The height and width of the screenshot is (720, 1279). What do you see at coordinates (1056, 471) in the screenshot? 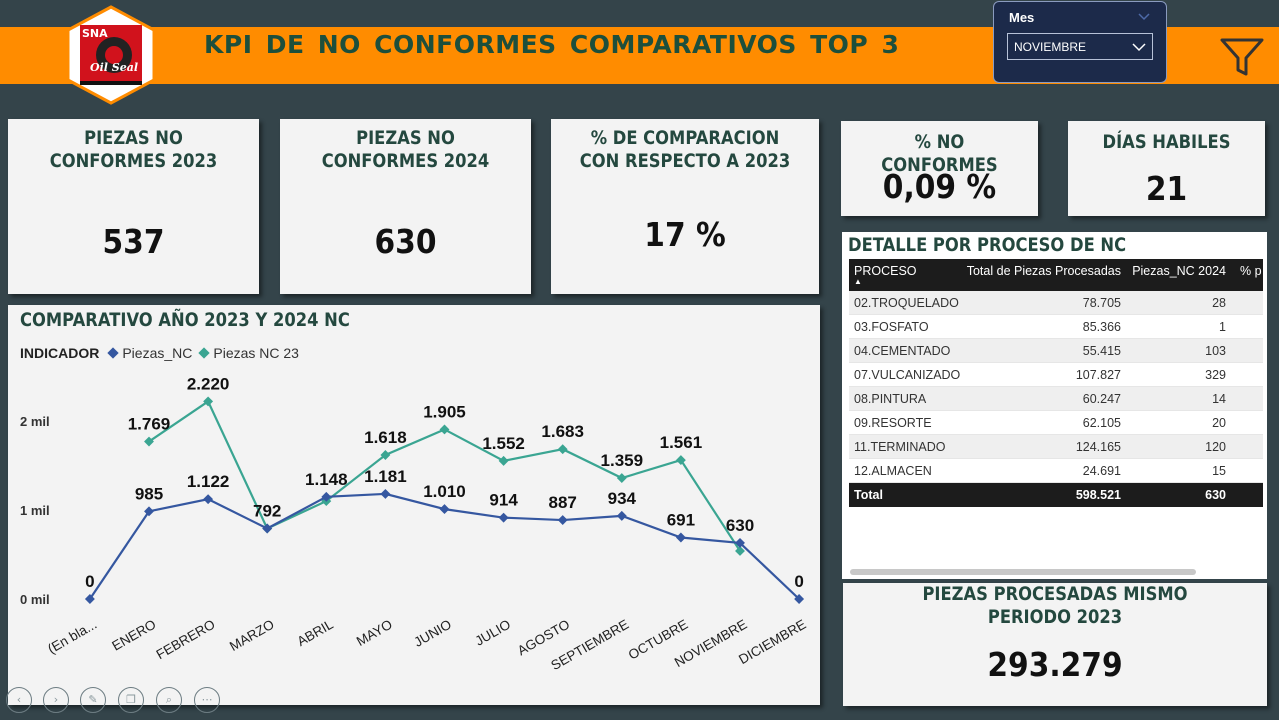
I see `table-row: 12.ALMACEN 24.691 15` at bounding box center [1056, 471].